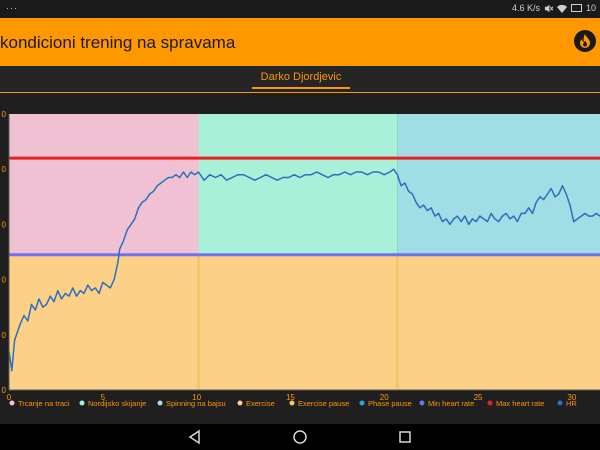 Image resolution: width=600 pixels, height=450 pixels. Describe the element at coordinates (196, 403) in the screenshot. I see `legend-label: Spinning na bajsu` at that location.